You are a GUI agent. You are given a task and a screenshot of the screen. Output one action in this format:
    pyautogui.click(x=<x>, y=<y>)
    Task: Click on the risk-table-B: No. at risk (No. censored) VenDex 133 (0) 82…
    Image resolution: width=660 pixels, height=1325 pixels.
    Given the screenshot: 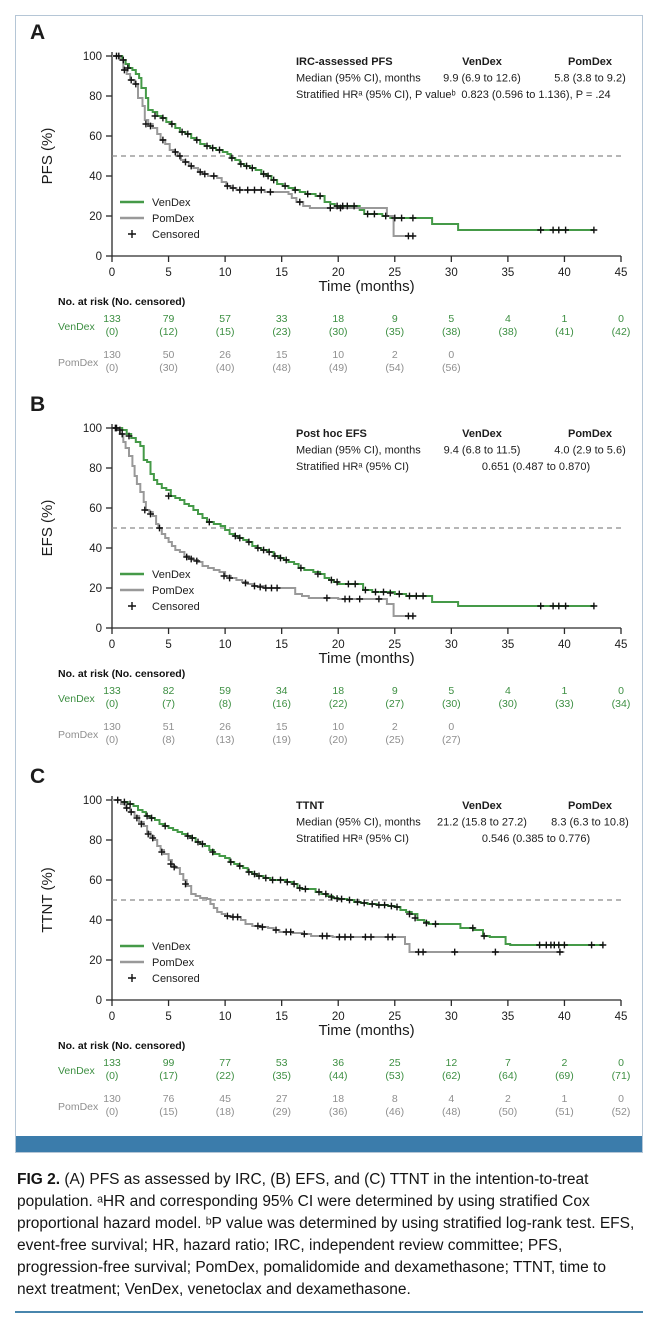 What is the action you would take?
    pyautogui.click(x=329, y=714)
    